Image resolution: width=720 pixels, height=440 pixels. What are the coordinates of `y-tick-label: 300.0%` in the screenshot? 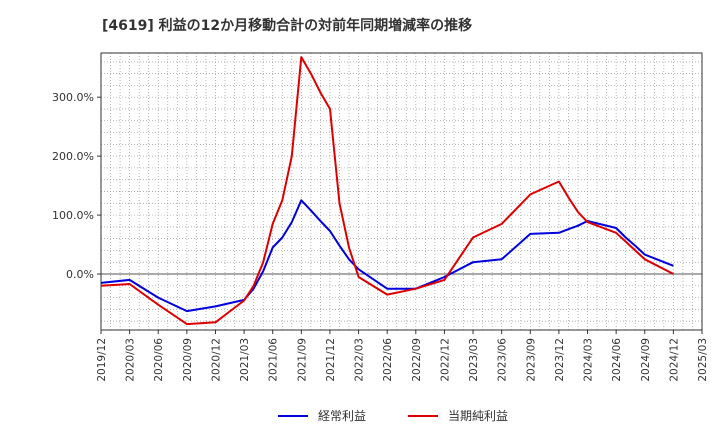 It's located at (73, 97).